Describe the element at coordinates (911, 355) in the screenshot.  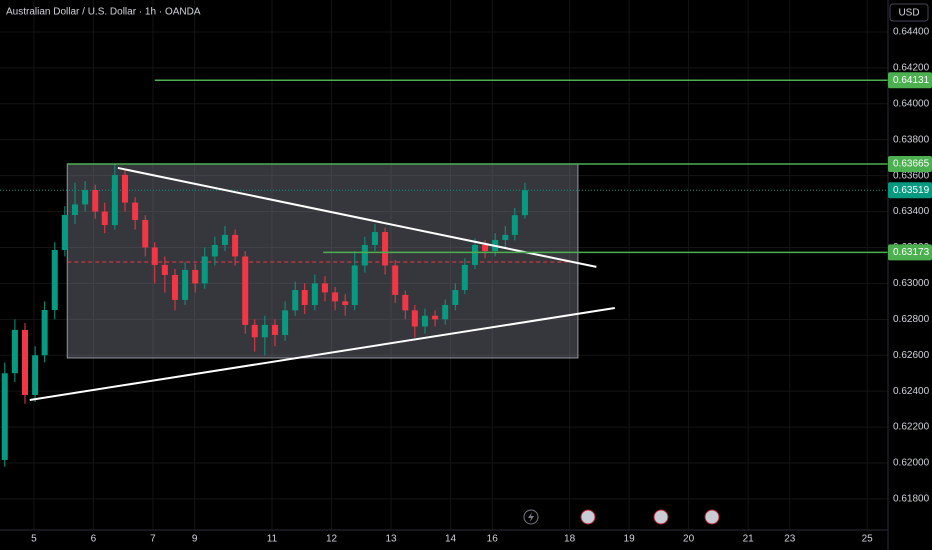
I see `y-tick-label: 0.62600` at that location.